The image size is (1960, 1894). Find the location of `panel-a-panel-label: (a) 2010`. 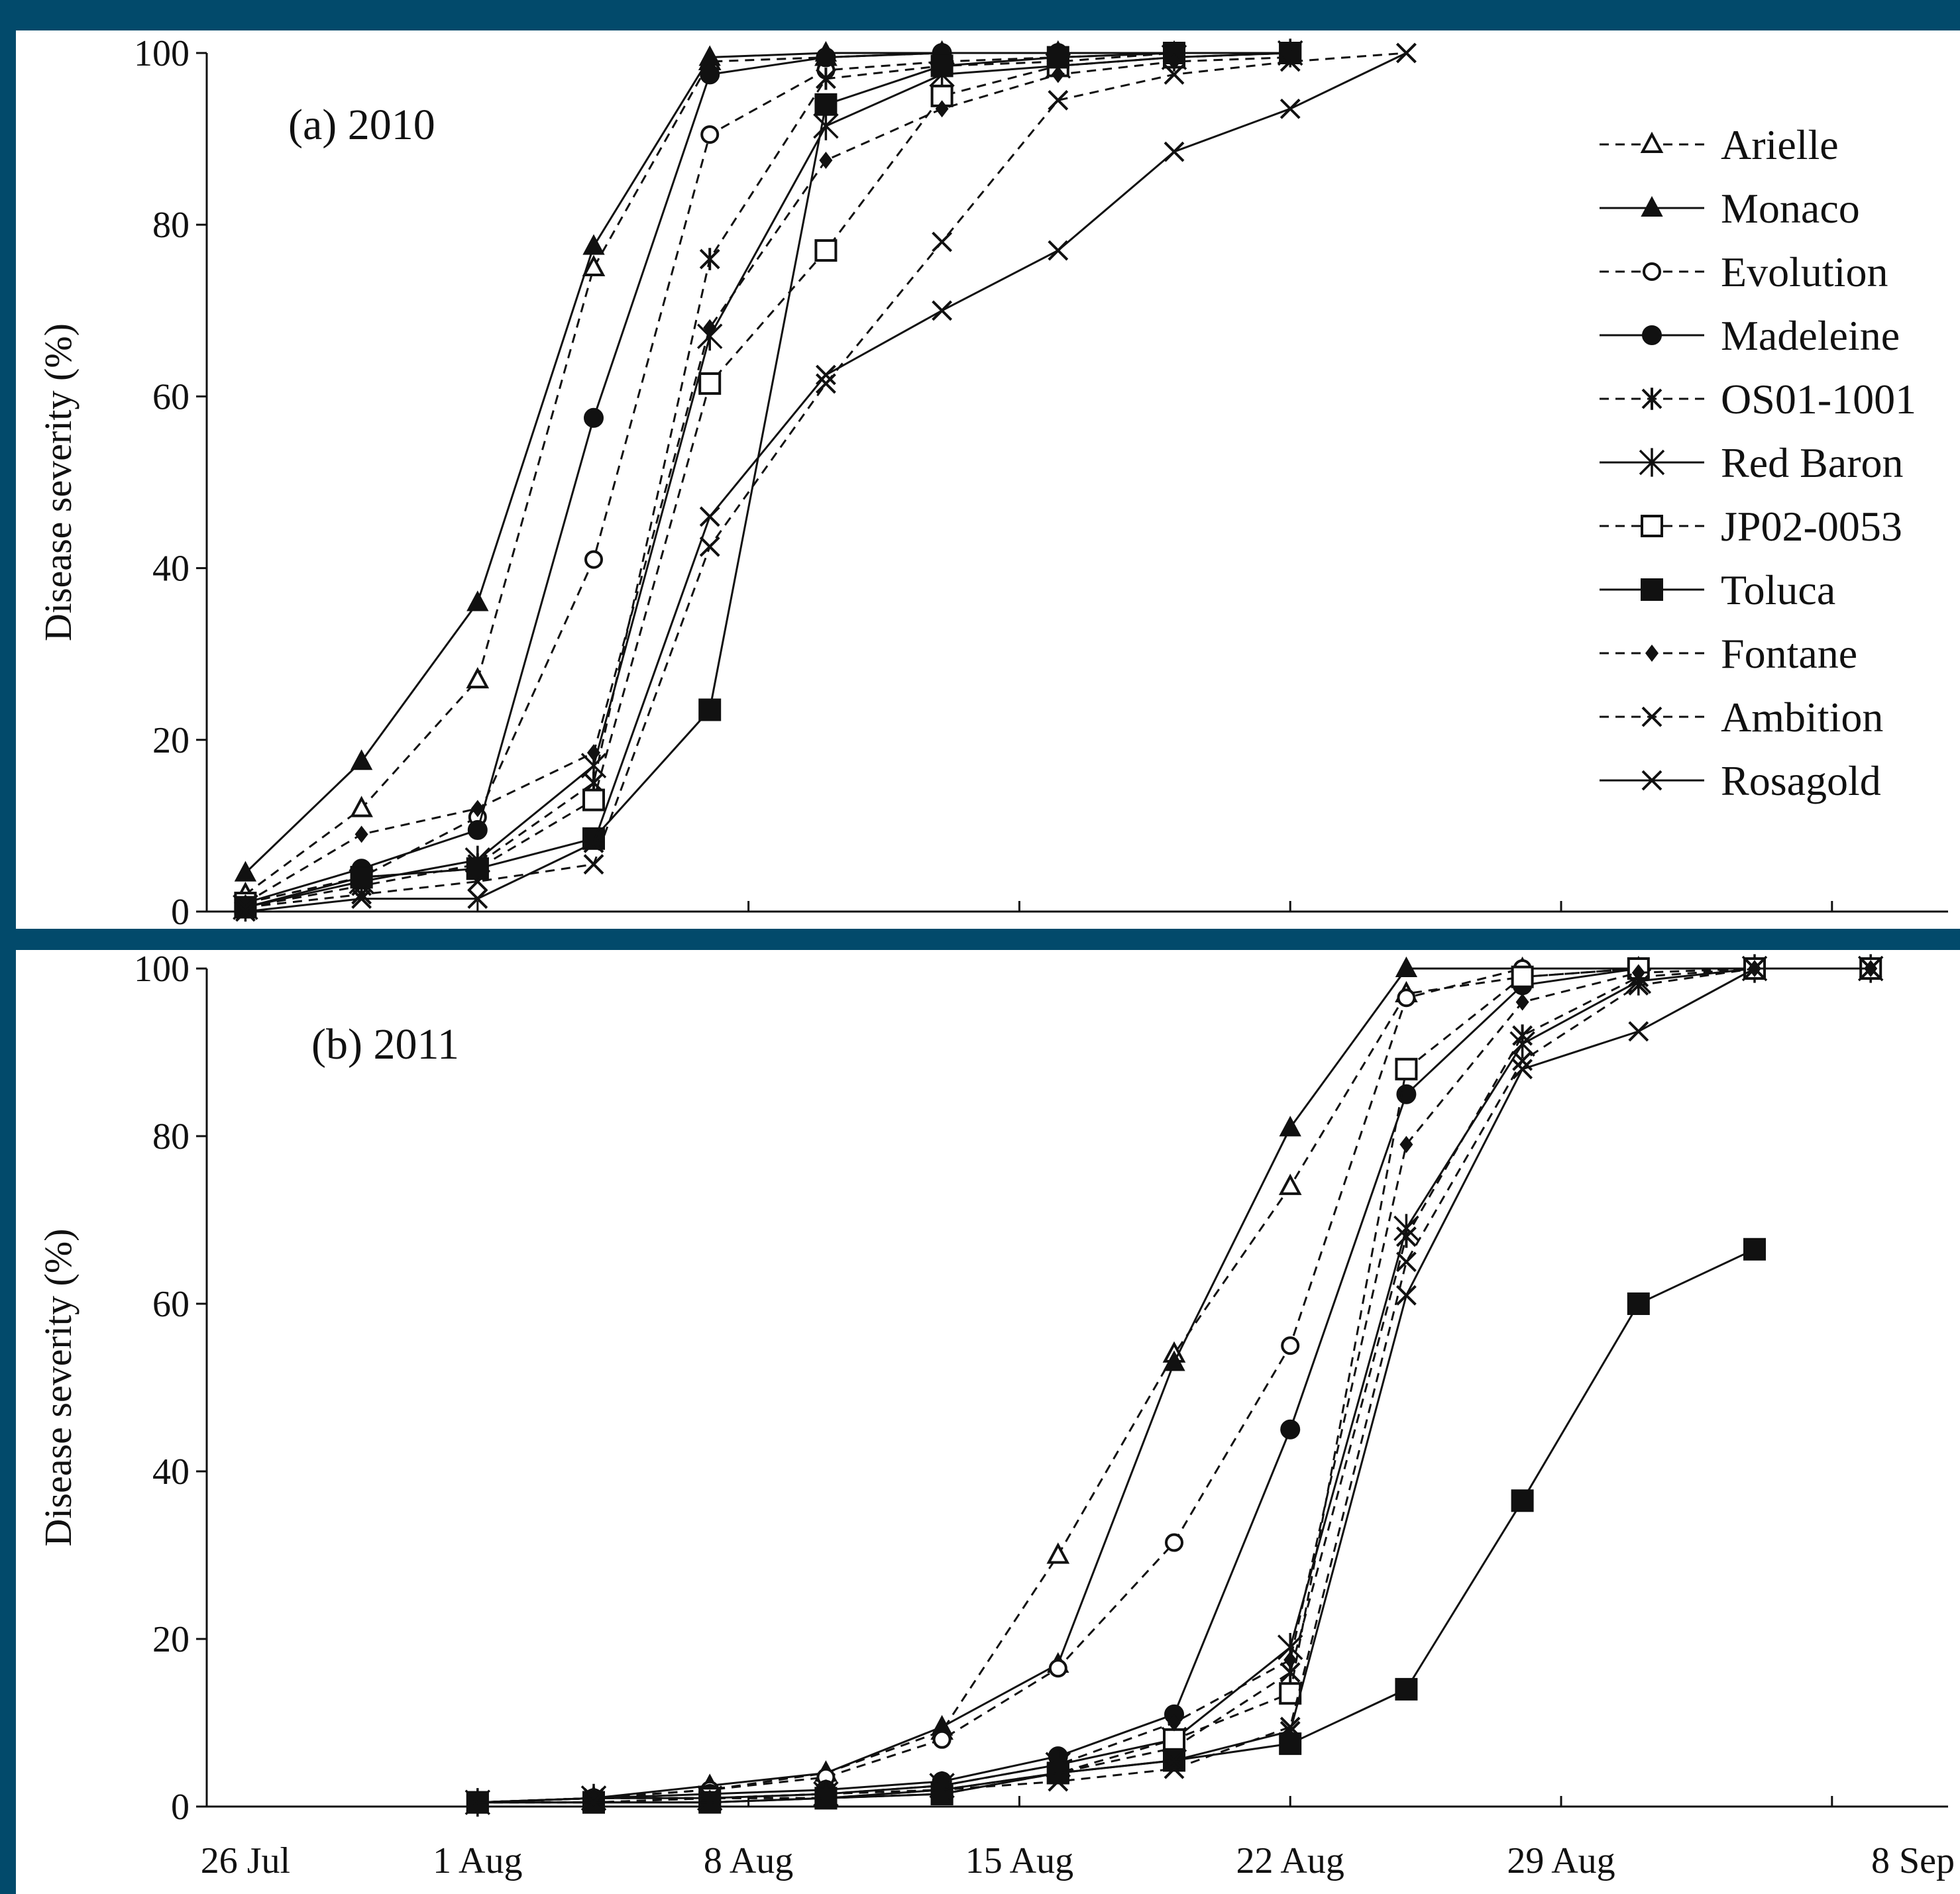

panel-a-panel-label: (a) 2010 is located at coordinates (361, 125).